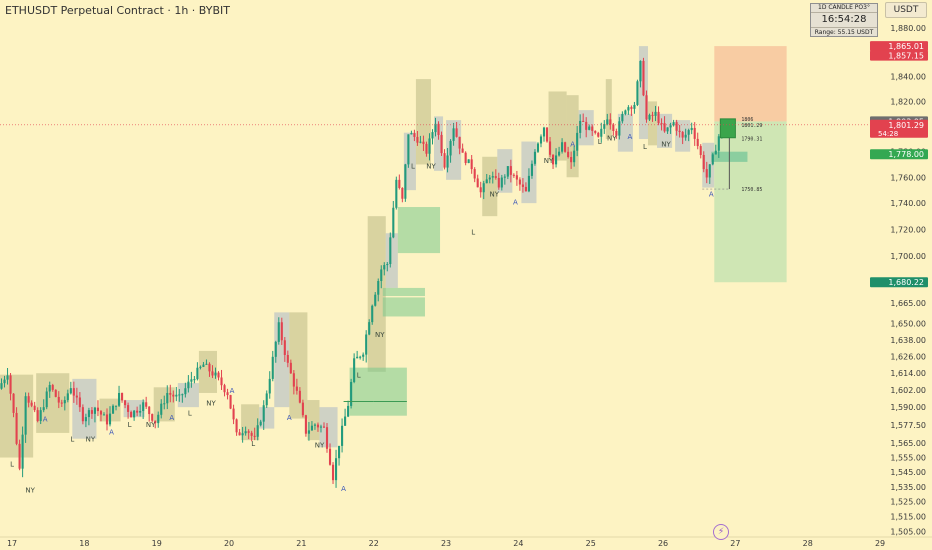  What do you see at coordinates (906, 10) in the screenshot?
I see `currency-button: USDT` at bounding box center [906, 10].